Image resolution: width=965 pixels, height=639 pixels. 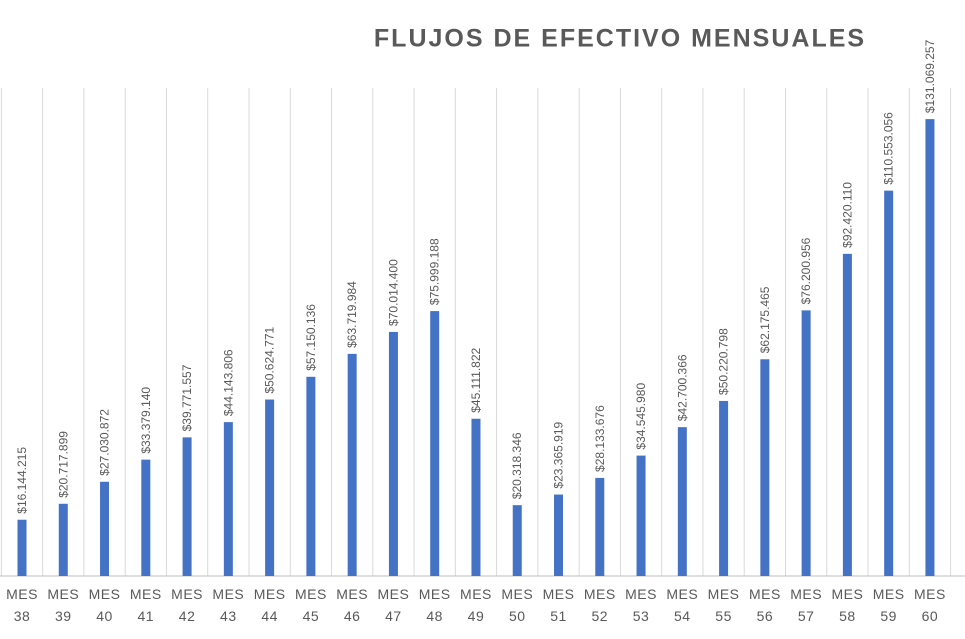 I want to click on data-label: $70.014.400, so click(x=393, y=292).